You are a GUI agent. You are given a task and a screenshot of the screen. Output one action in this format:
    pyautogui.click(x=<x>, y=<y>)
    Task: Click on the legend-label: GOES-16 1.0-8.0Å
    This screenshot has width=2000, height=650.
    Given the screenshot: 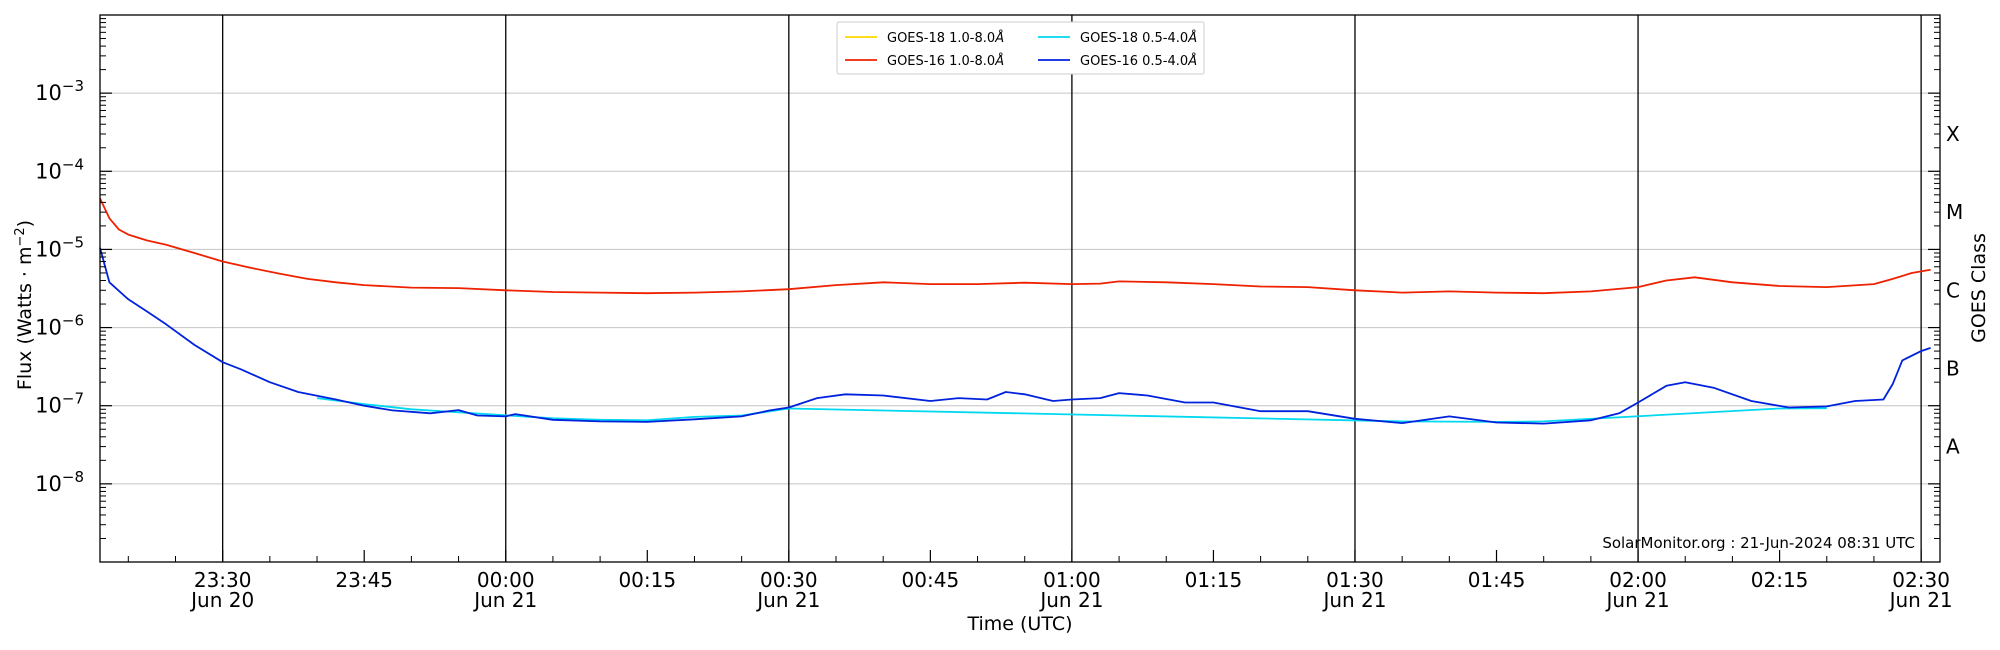 What is the action you would take?
    pyautogui.click(x=945, y=61)
    